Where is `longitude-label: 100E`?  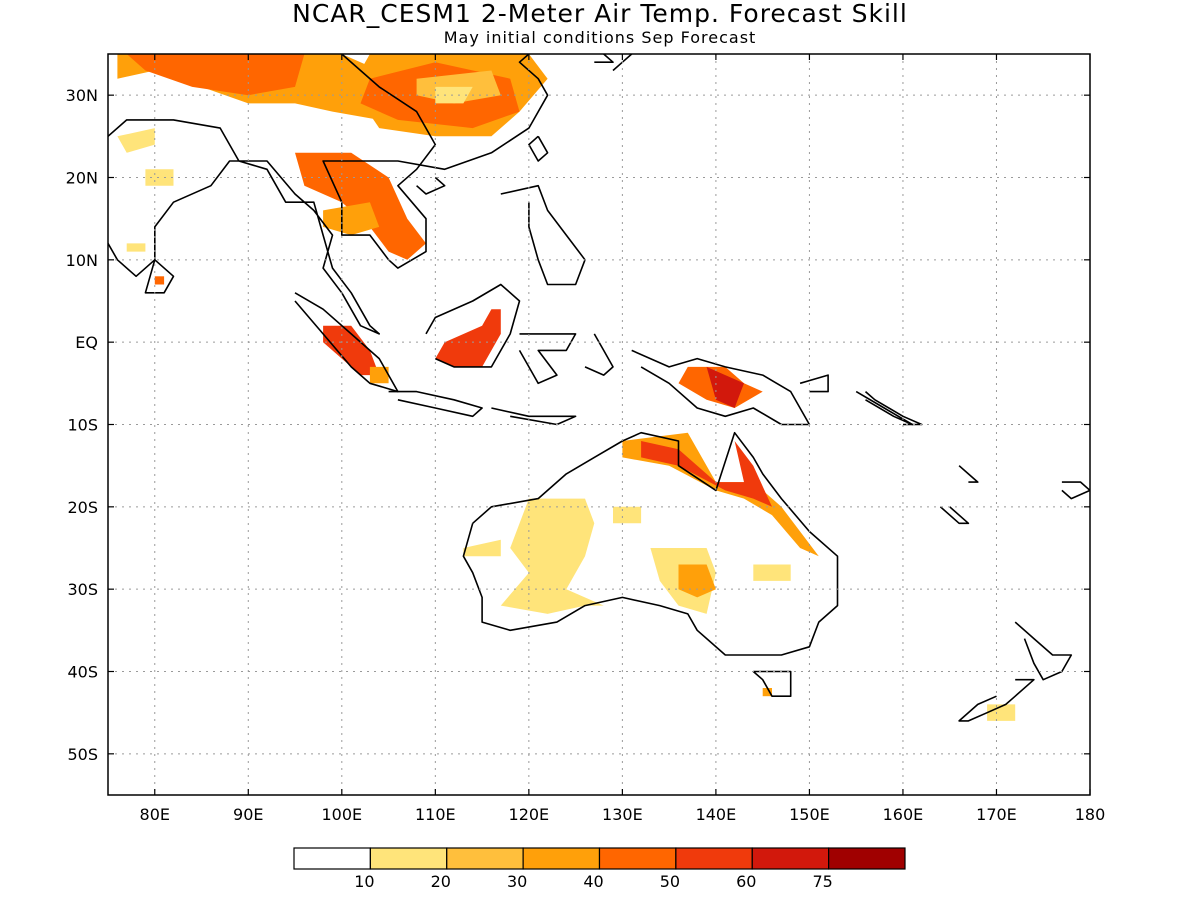 longitude-label: 100E is located at coordinates (341, 814).